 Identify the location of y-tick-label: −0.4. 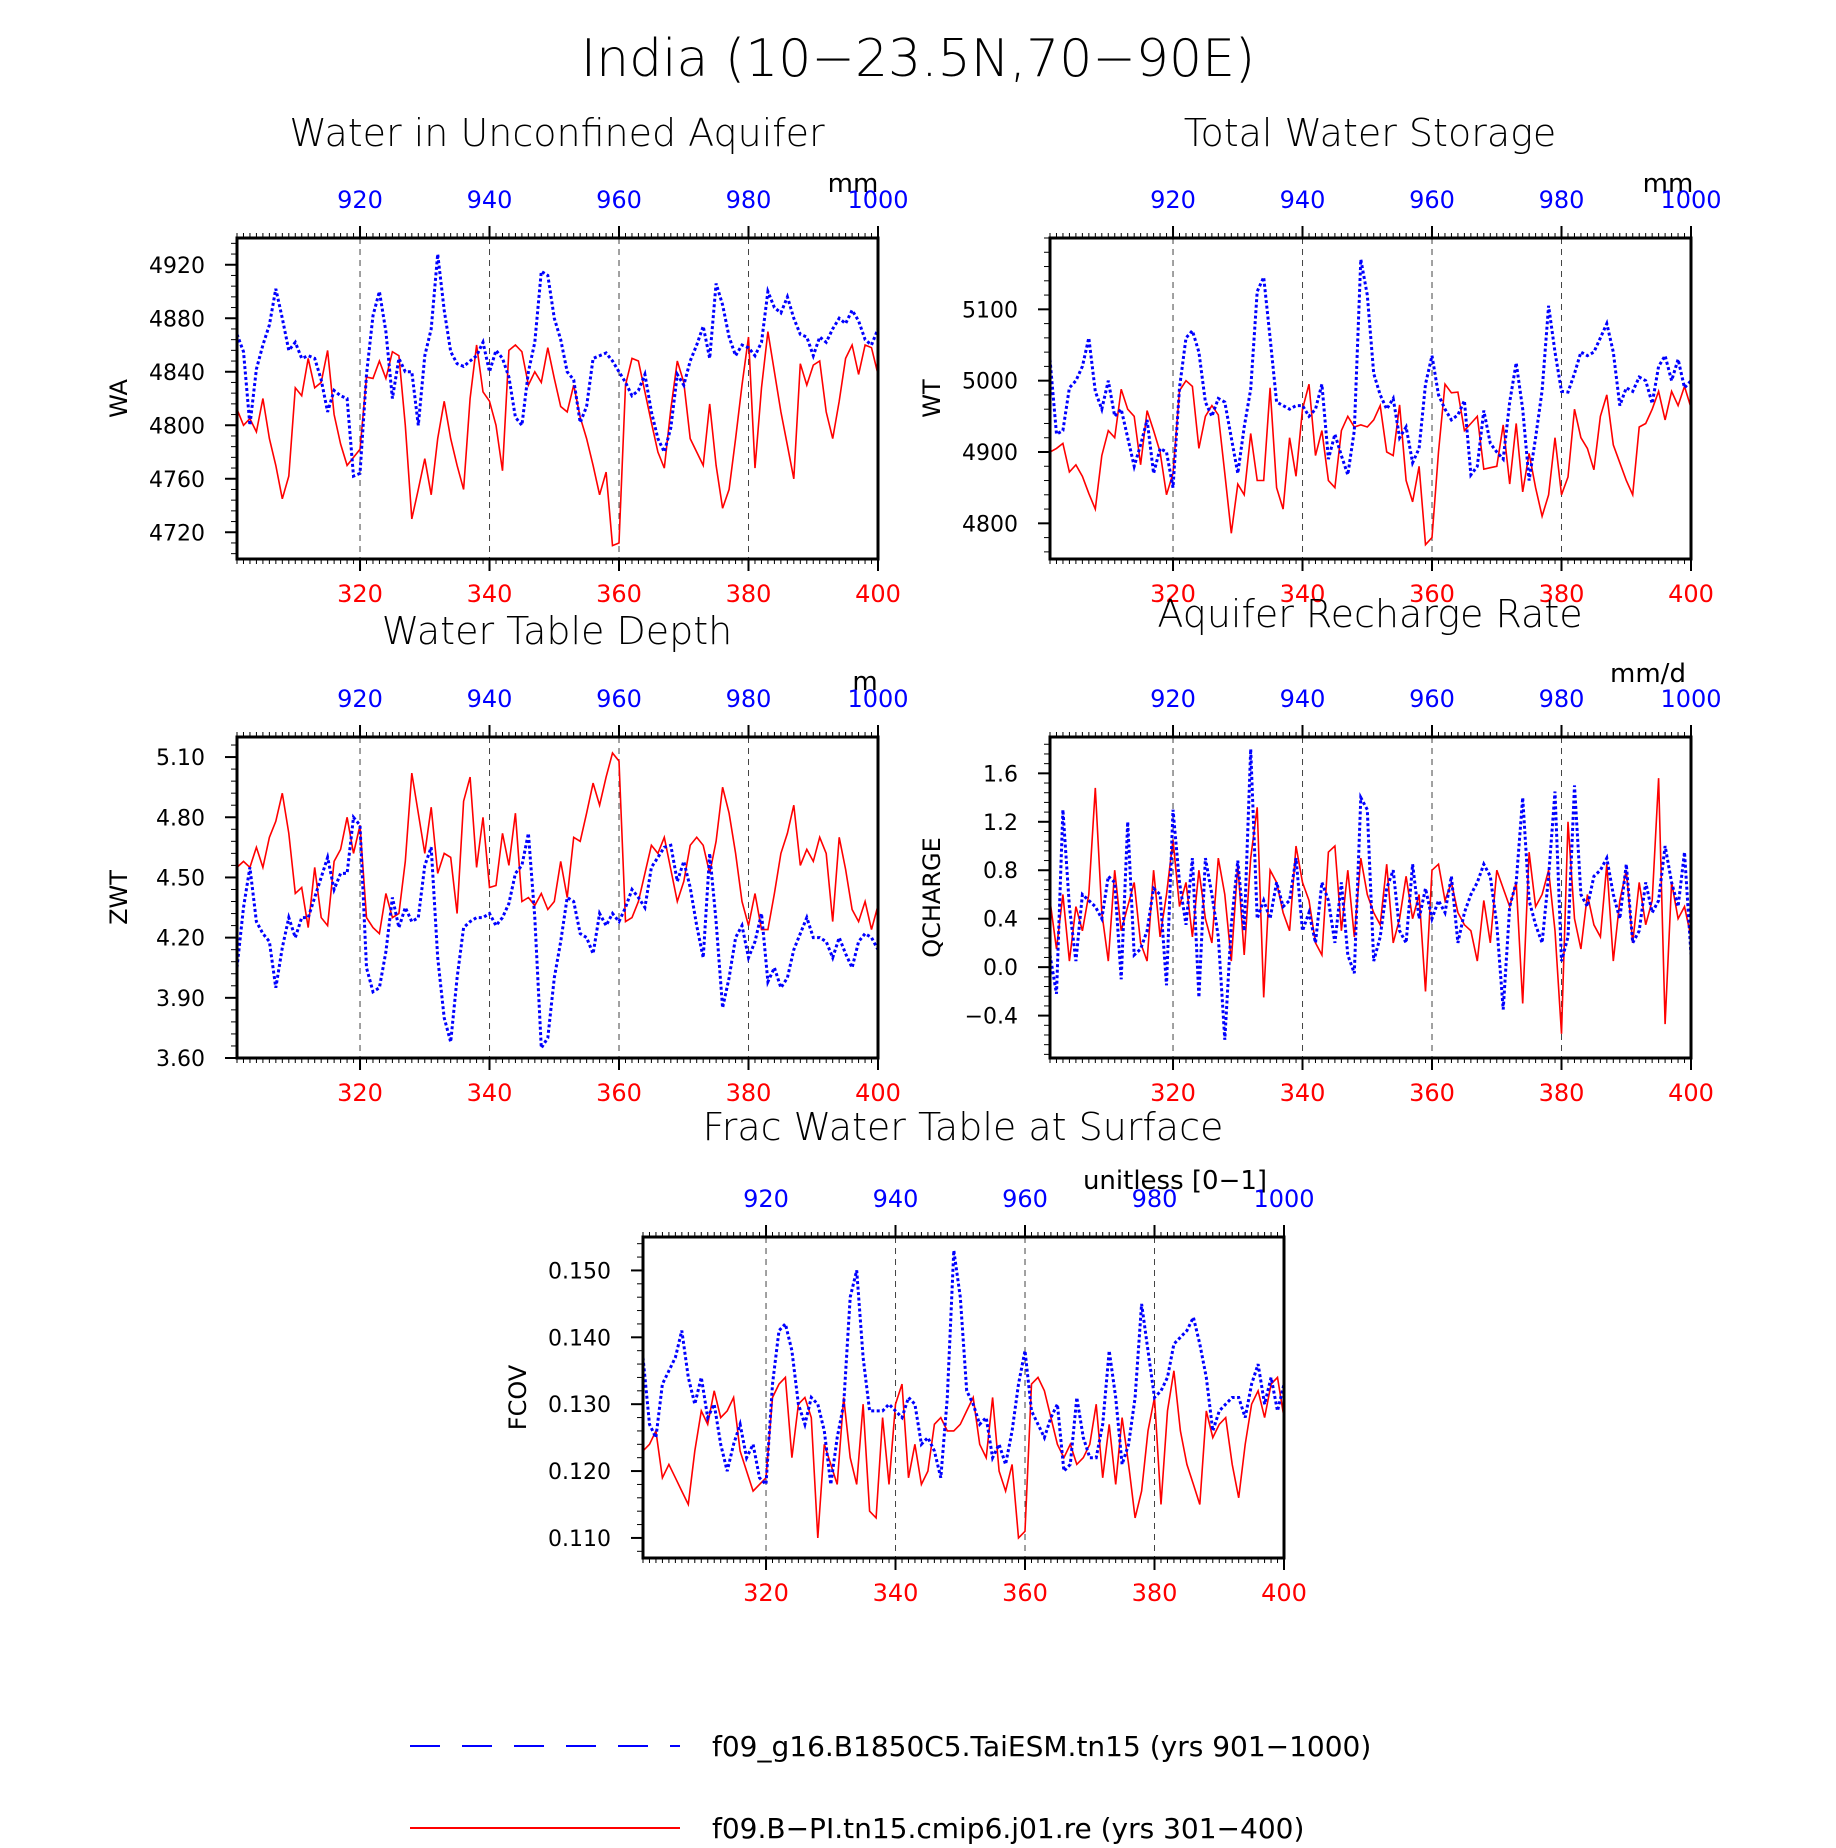
(991, 1017).